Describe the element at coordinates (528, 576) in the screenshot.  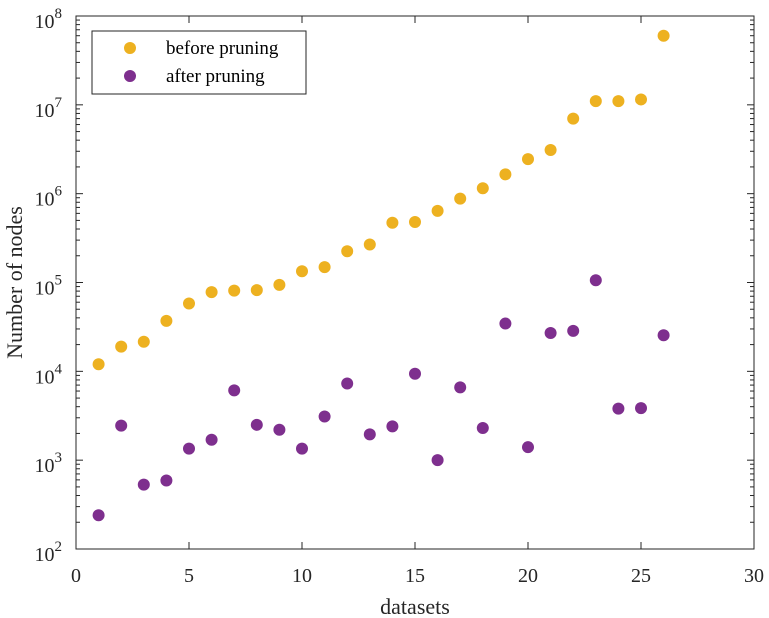
I see `x-tick-label: 20` at that location.